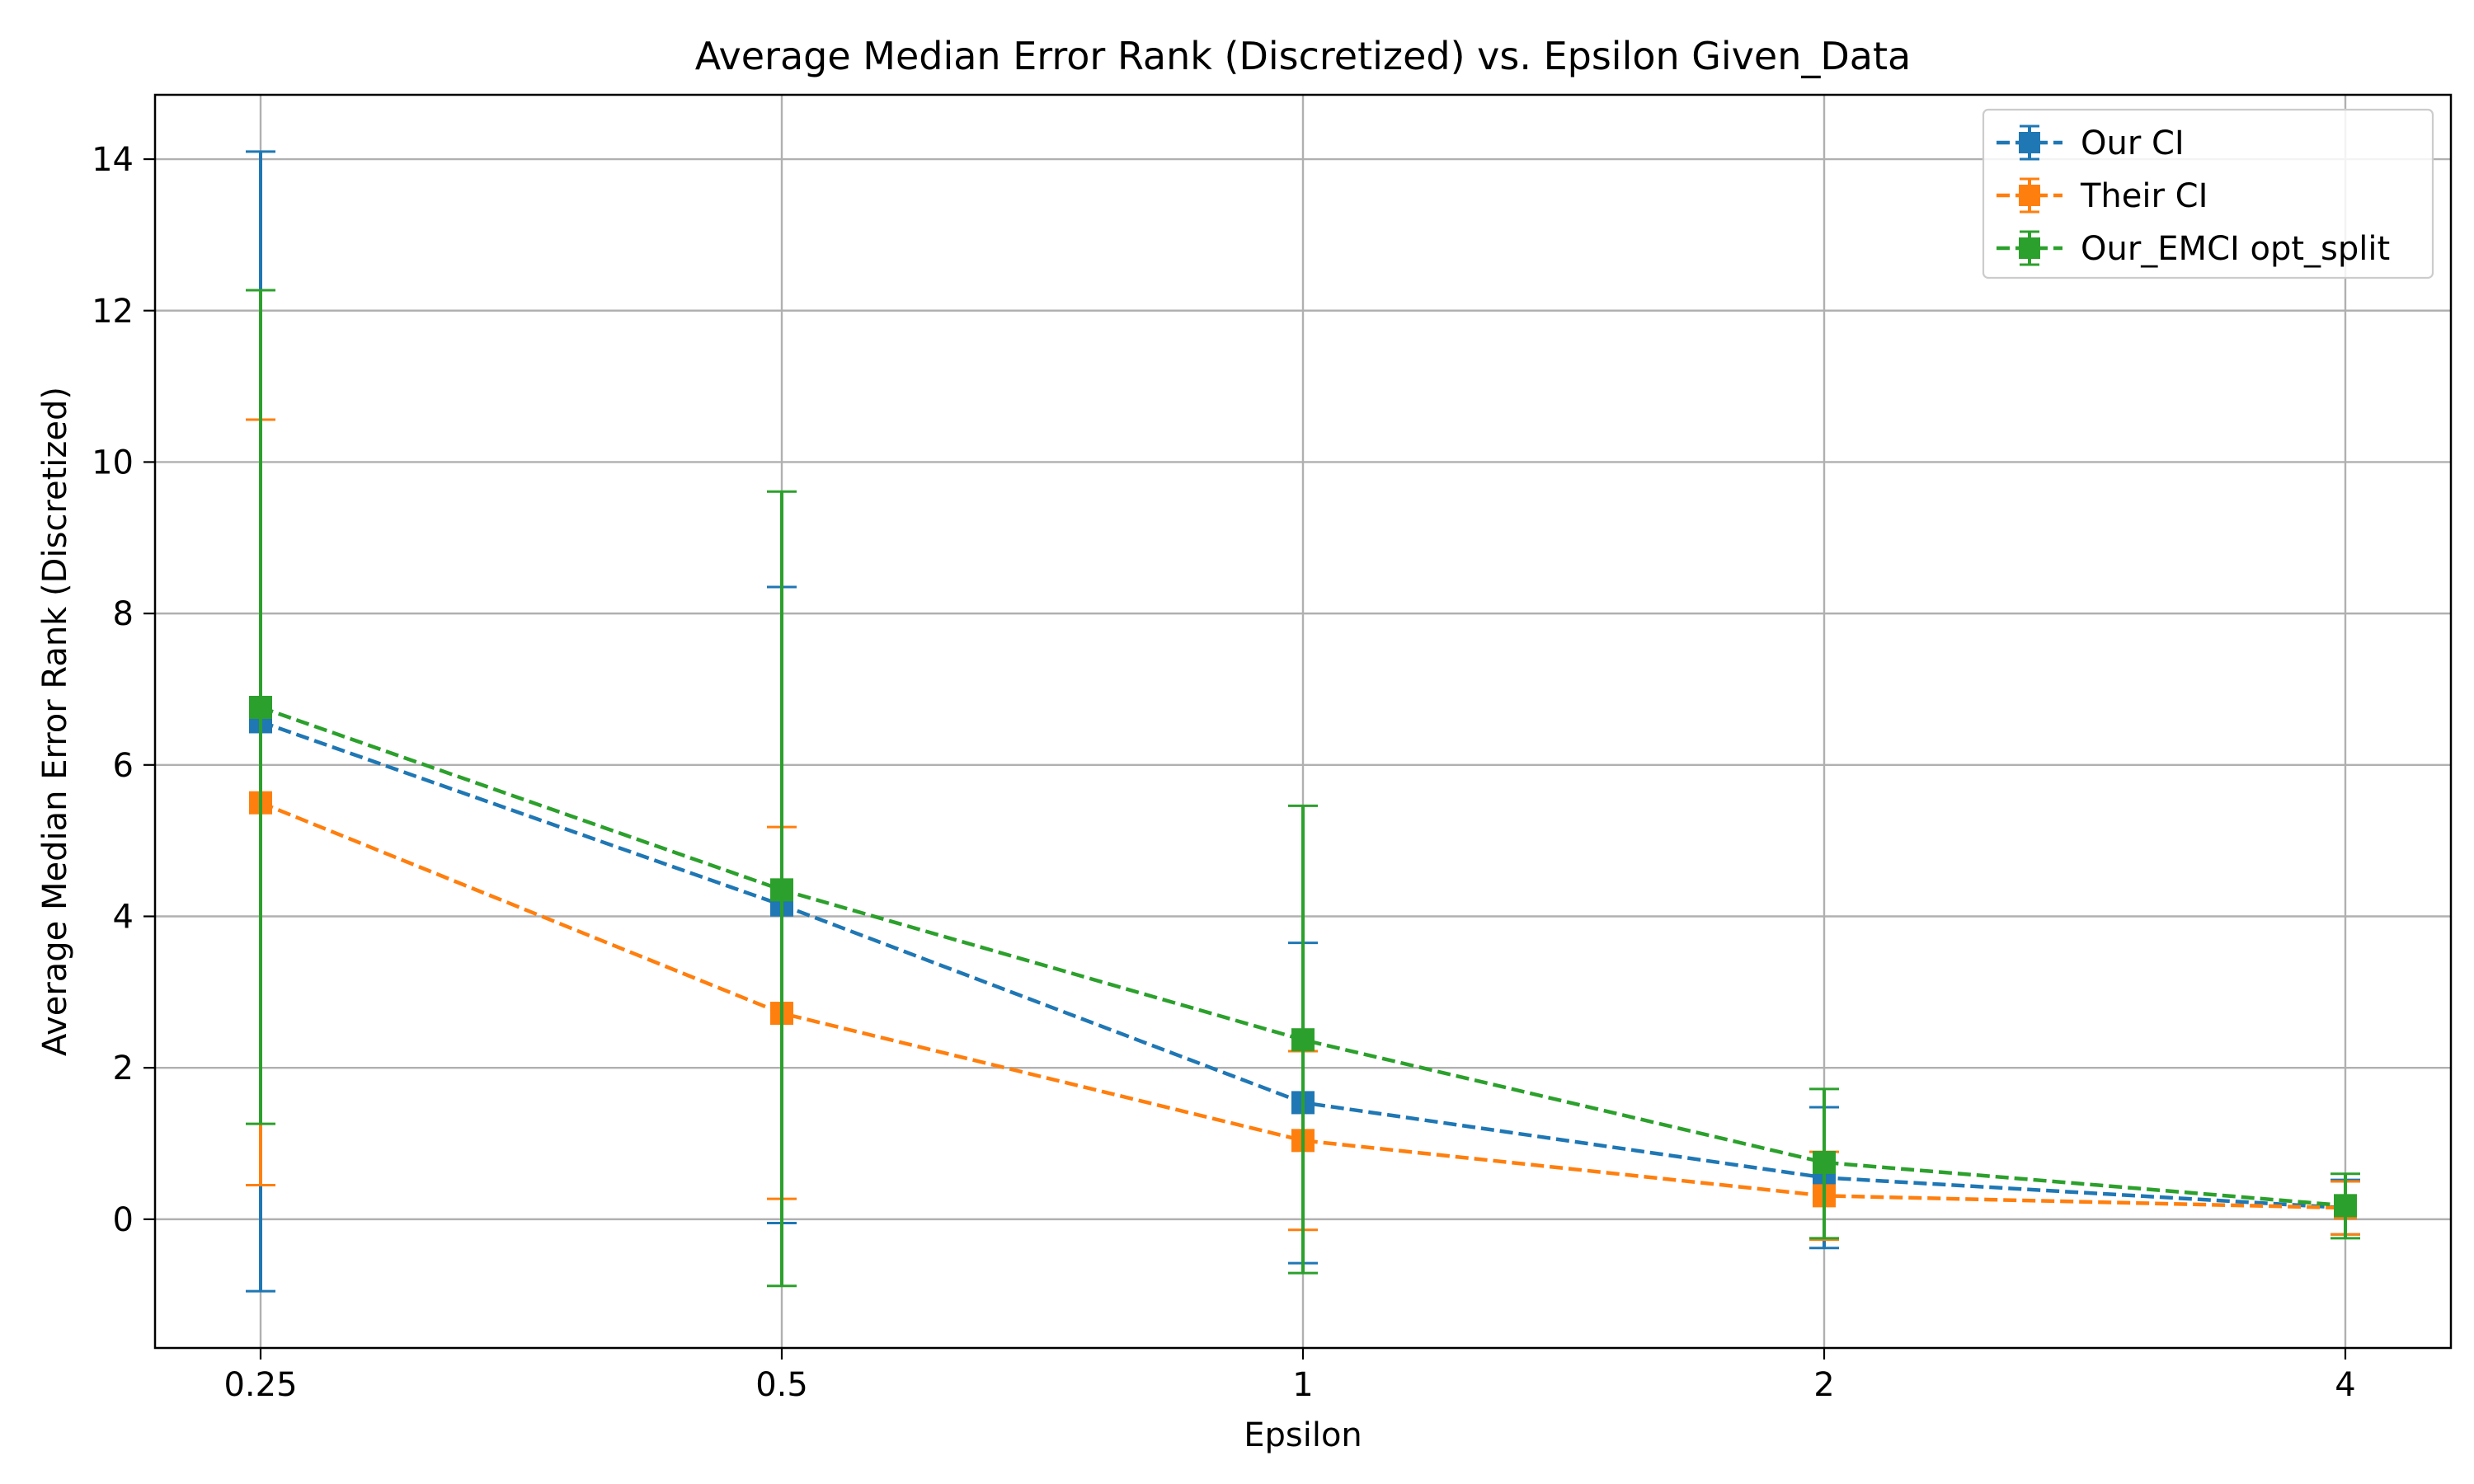  What do you see at coordinates (113, 312) in the screenshot?
I see `y-tick-label: 12` at bounding box center [113, 312].